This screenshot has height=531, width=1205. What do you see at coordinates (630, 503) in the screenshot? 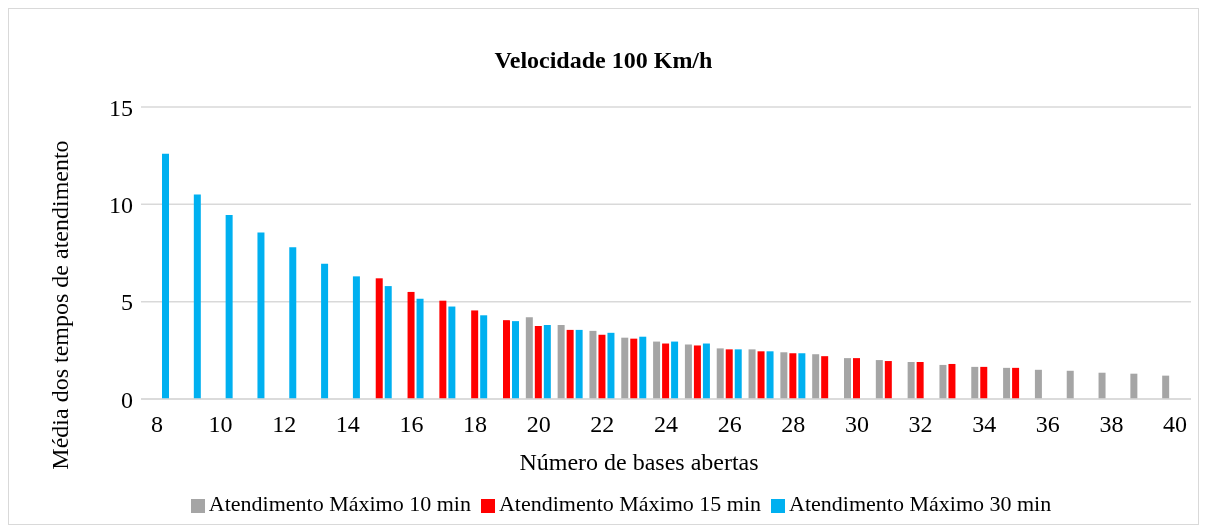
I see `legend-label: Atendimento Máximo 15 min` at bounding box center [630, 503].